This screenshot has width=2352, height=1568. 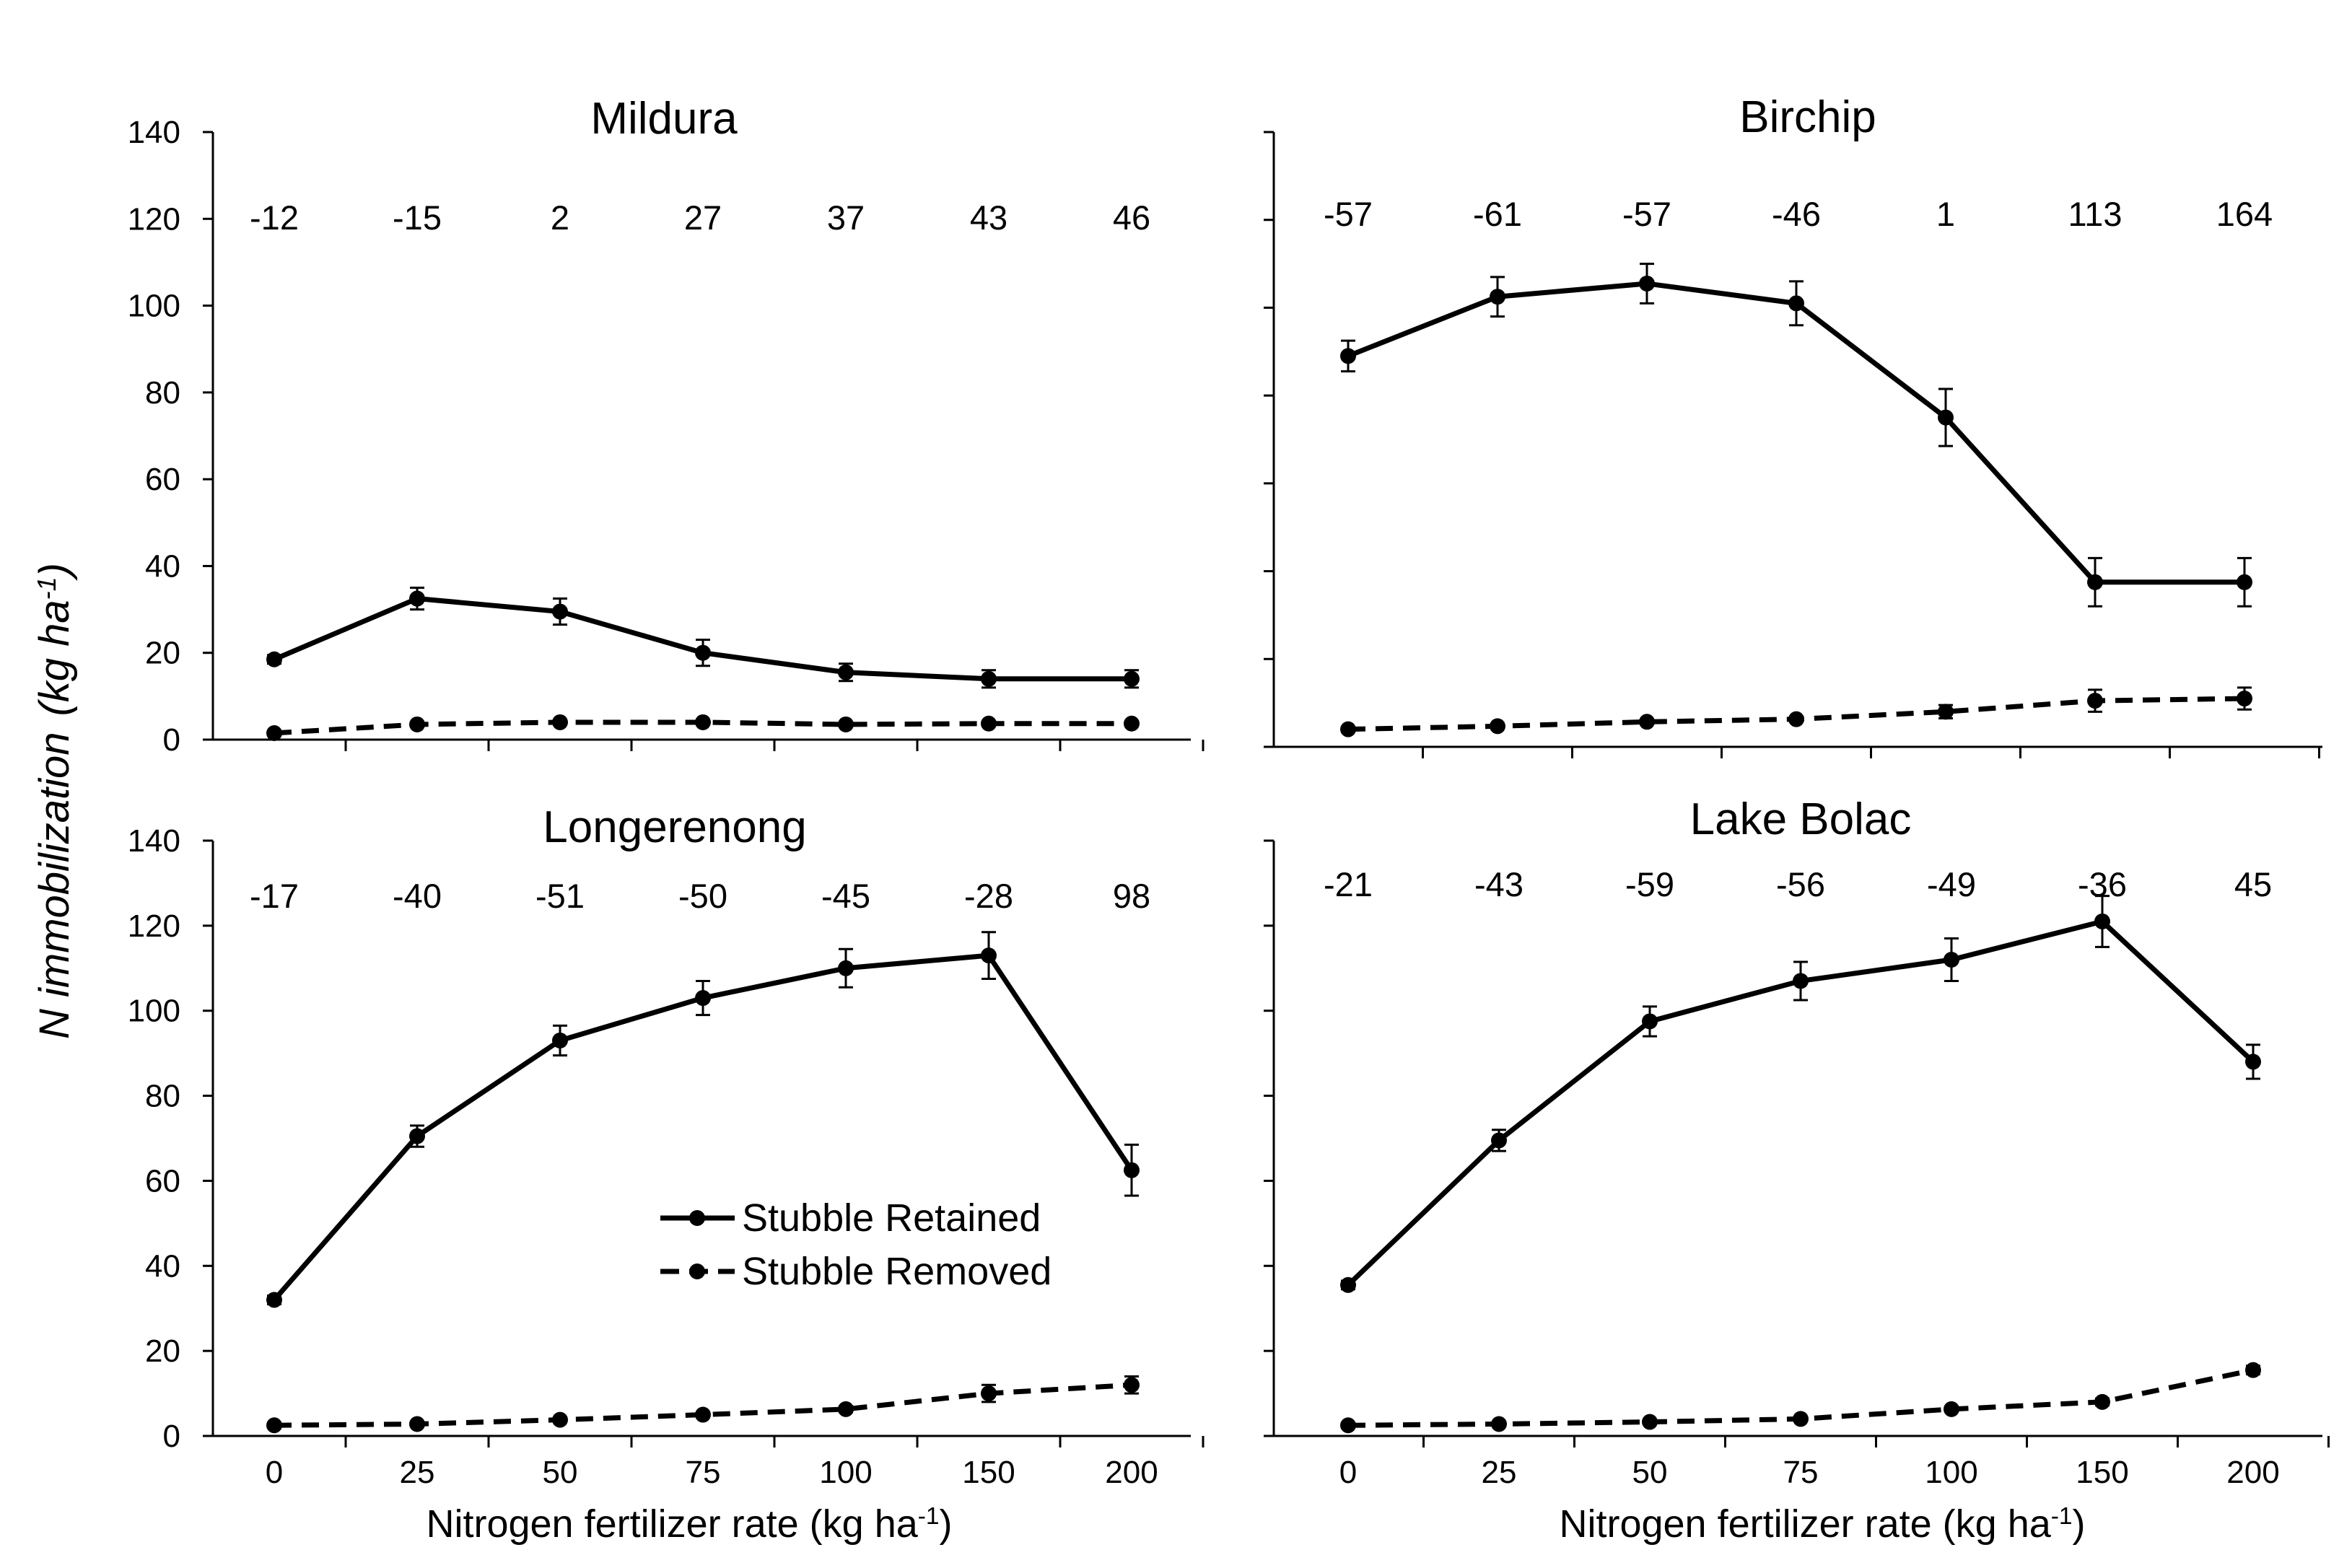 I want to click on panel-title: Longerenong, so click(x=675, y=827).